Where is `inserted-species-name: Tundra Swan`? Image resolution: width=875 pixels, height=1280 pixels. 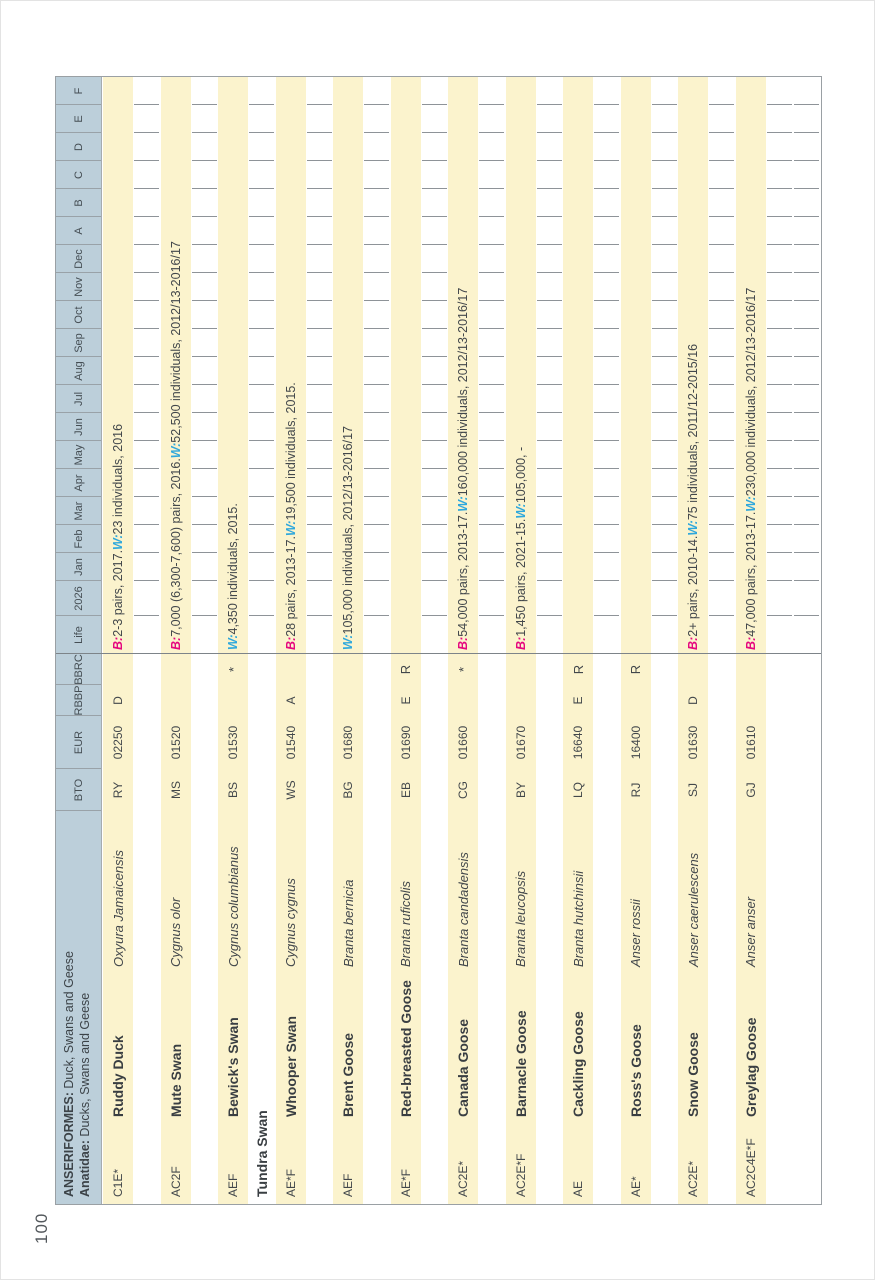 inserted-species-name: Tundra Swan is located at coordinates (262, 1153).